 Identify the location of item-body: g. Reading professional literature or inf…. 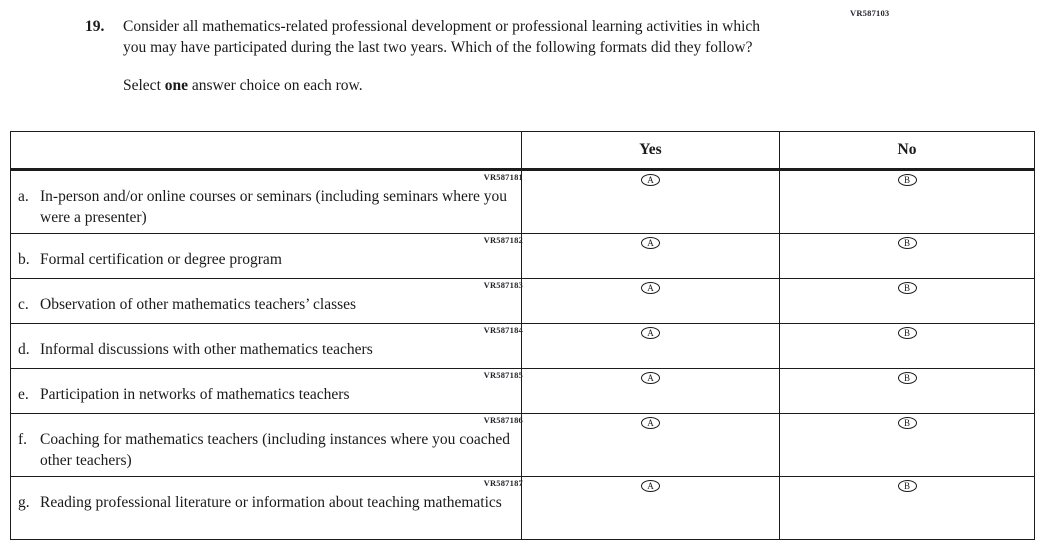
(266, 503).